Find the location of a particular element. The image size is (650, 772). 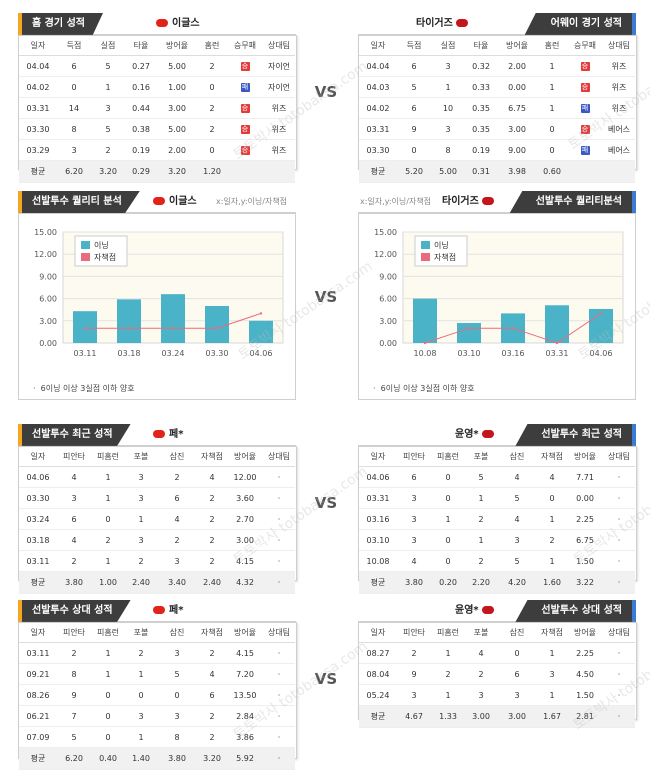

result-cell: 패 is located at coordinates (585, 108).